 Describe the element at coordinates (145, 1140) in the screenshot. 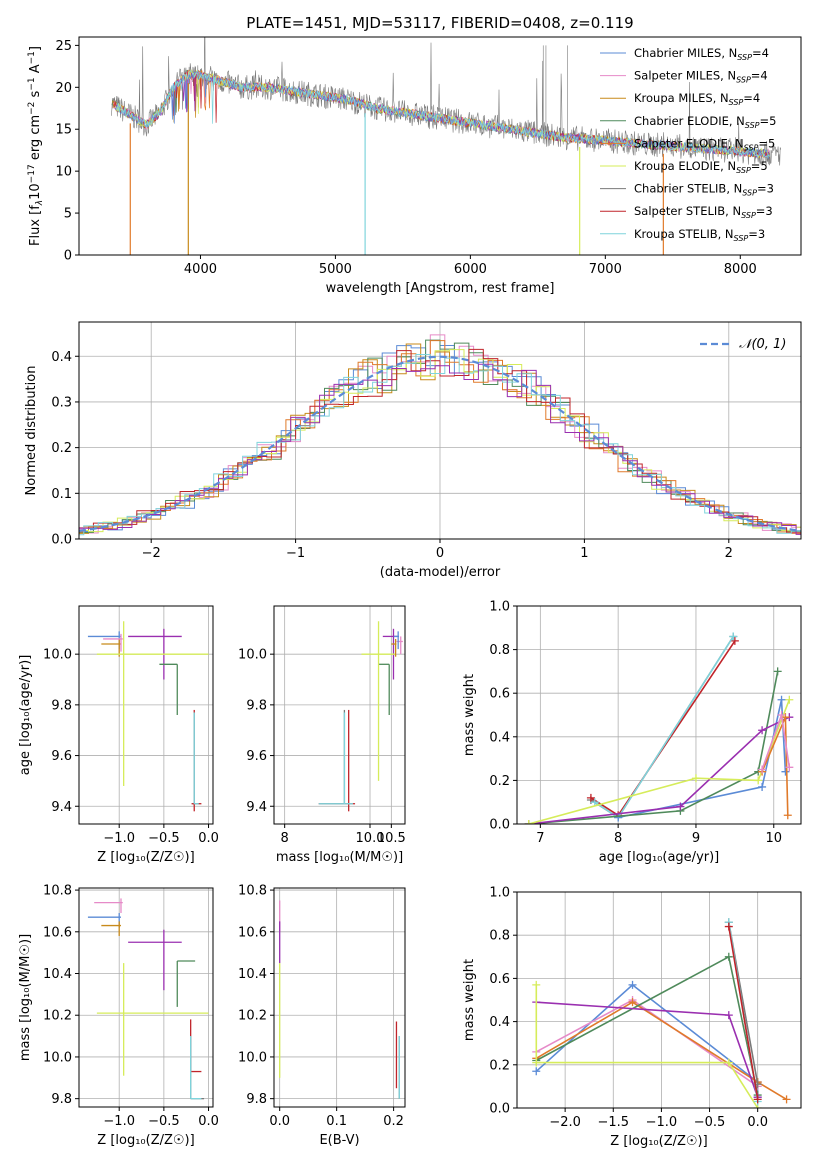

I see `x-axis-label: Z [log₁₀(Z/Z☉)]` at that location.